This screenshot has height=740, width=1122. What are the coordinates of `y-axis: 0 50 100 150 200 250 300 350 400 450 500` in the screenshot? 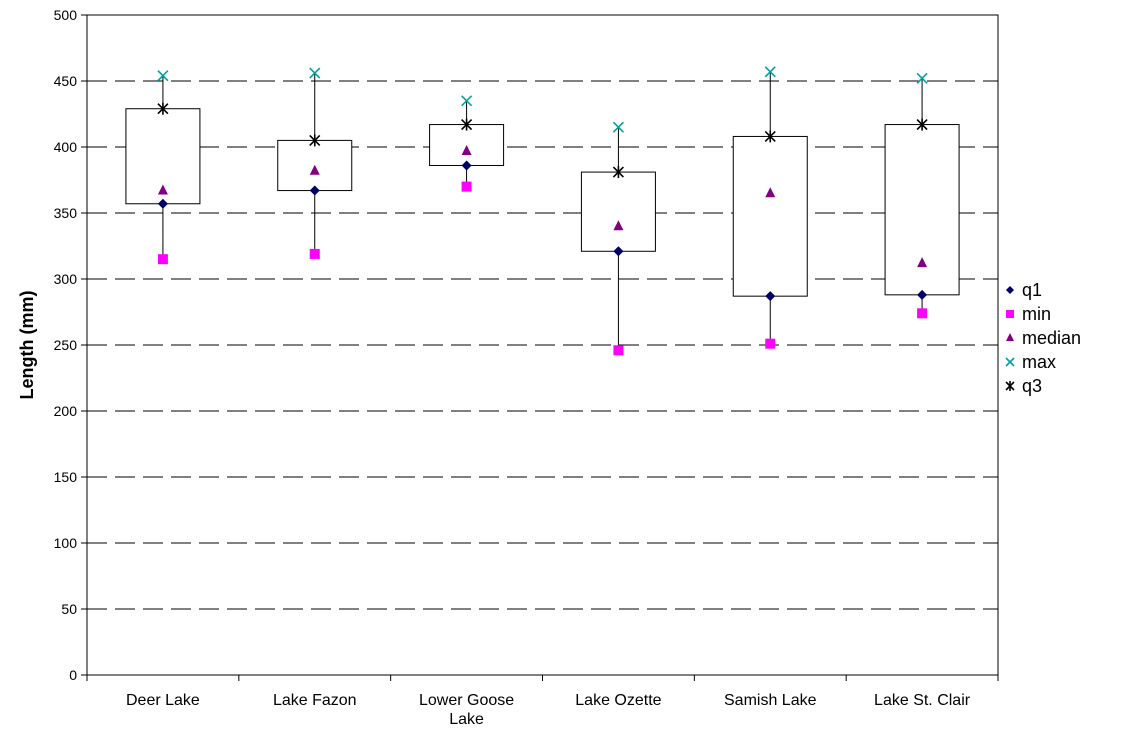 It's located at (70, 345).